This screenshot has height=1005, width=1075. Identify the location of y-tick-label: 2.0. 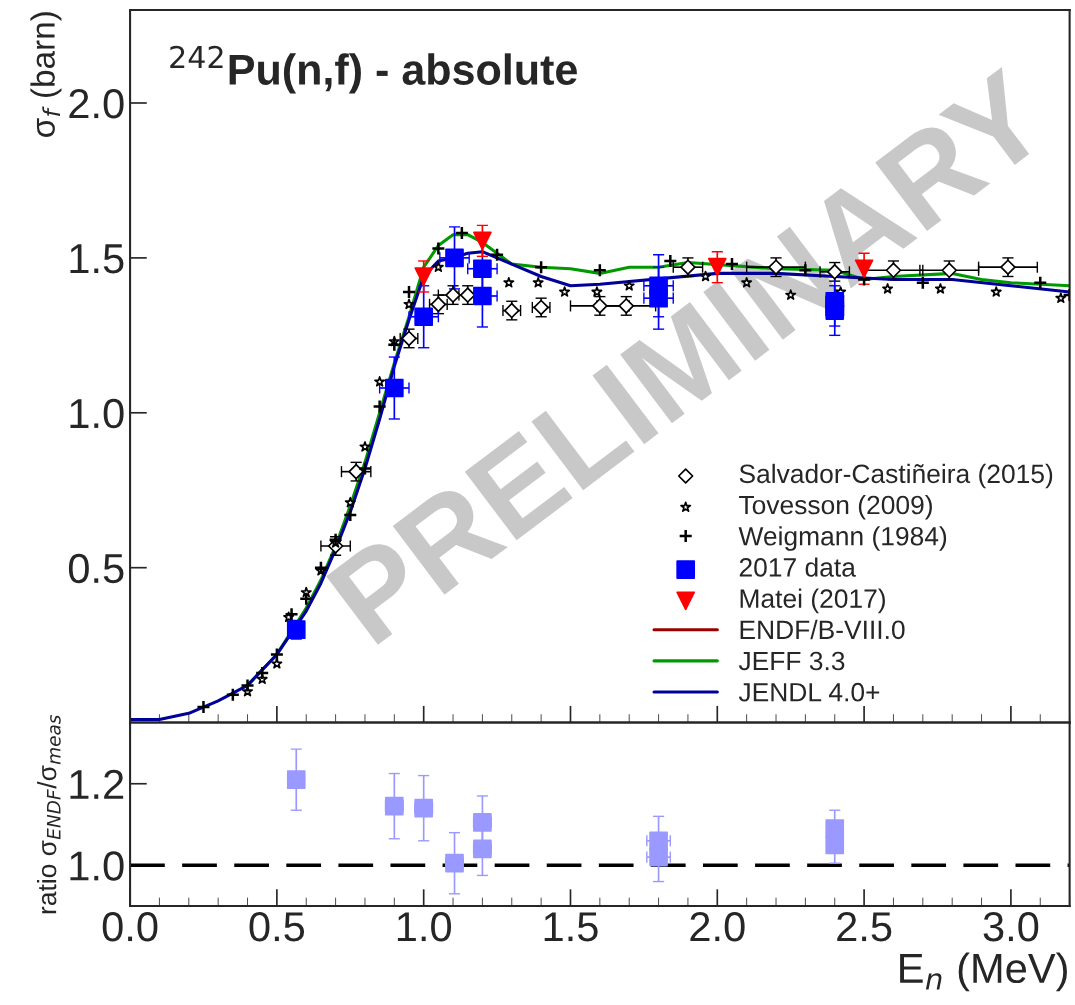
(96, 103).